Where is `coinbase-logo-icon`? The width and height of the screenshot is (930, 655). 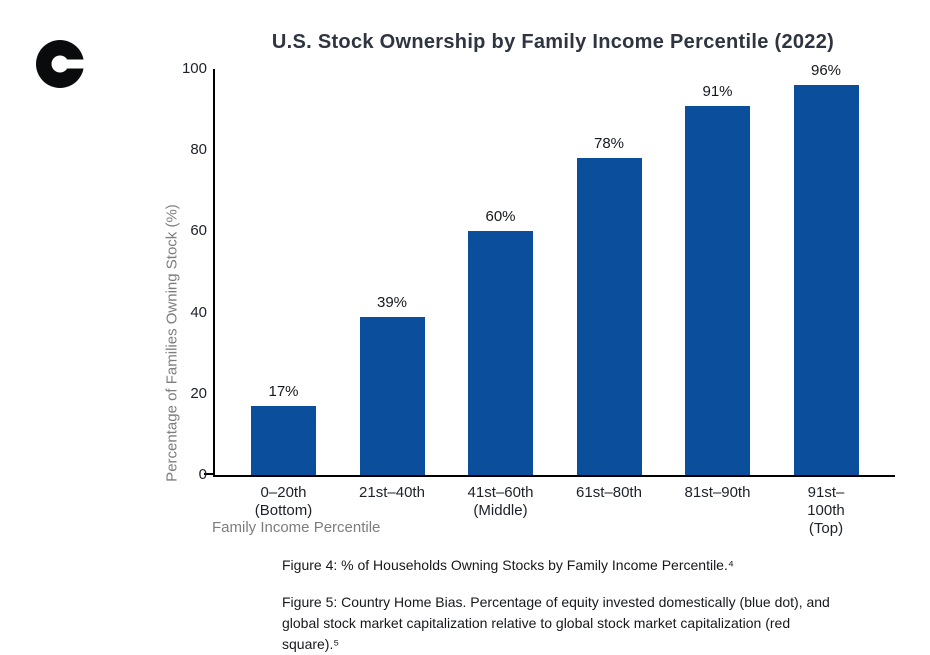 coinbase-logo-icon is located at coordinates (60, 64).